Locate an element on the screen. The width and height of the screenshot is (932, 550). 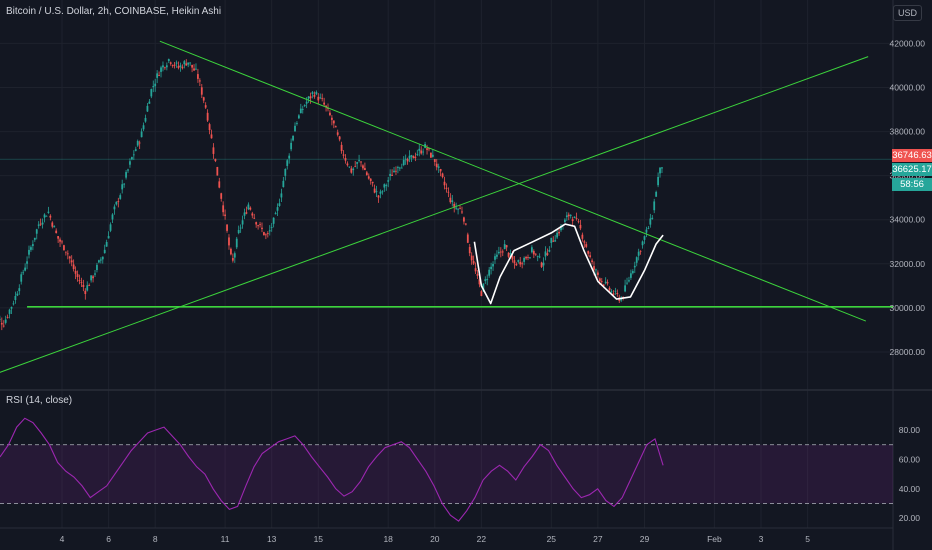
y-tick-label: 28000.00 is located at coordinates (908, 352).